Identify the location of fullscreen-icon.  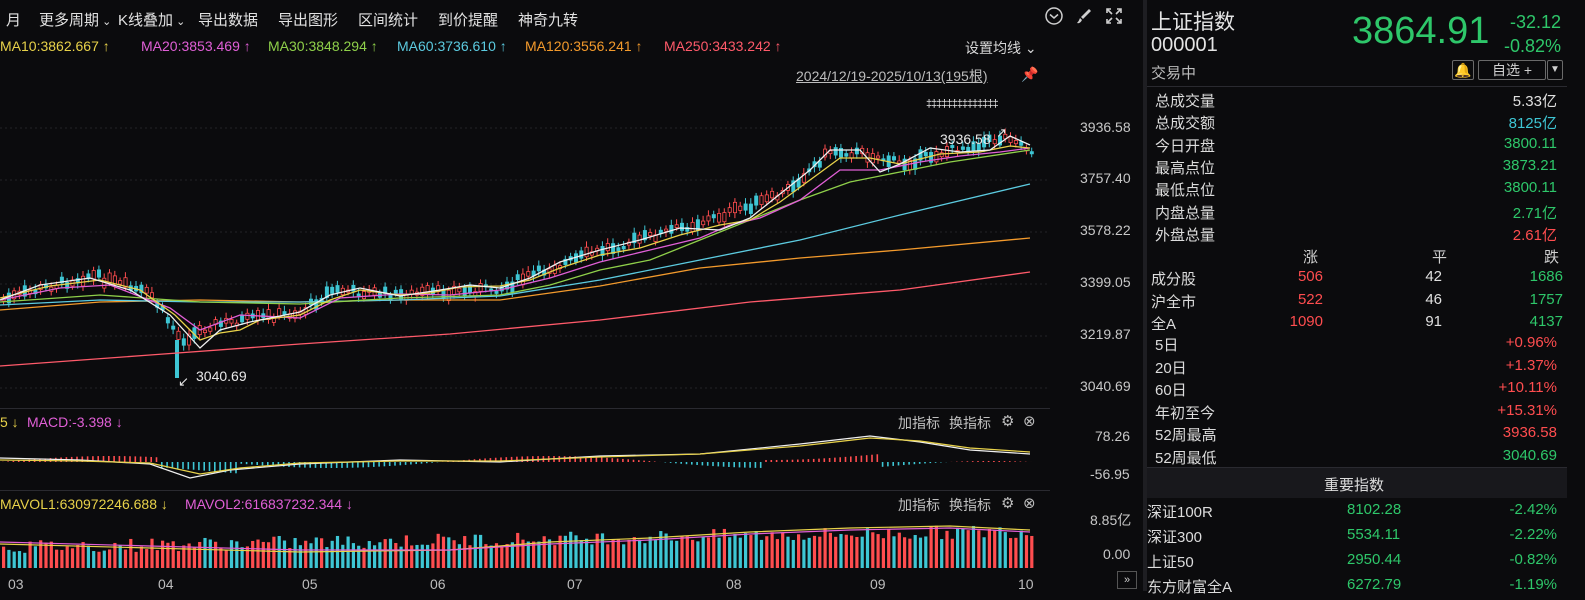
(1114, 17).